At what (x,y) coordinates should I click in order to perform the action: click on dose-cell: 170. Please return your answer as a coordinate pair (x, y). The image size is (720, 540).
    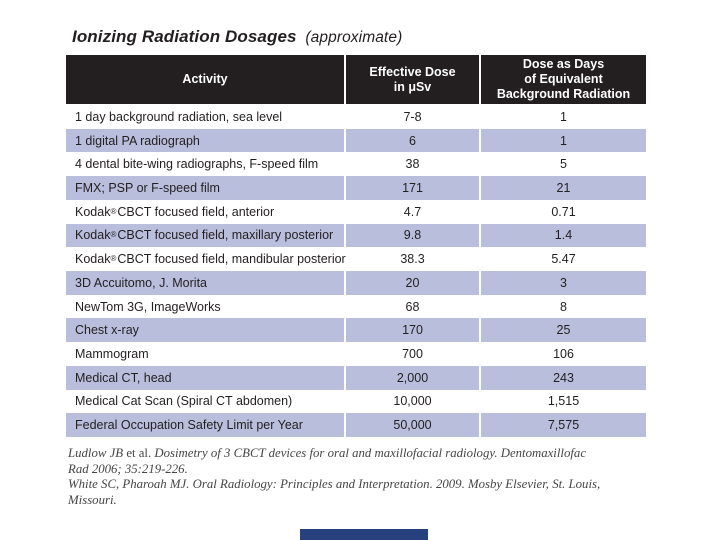
    Looking at the image, I should click on (413, 330).